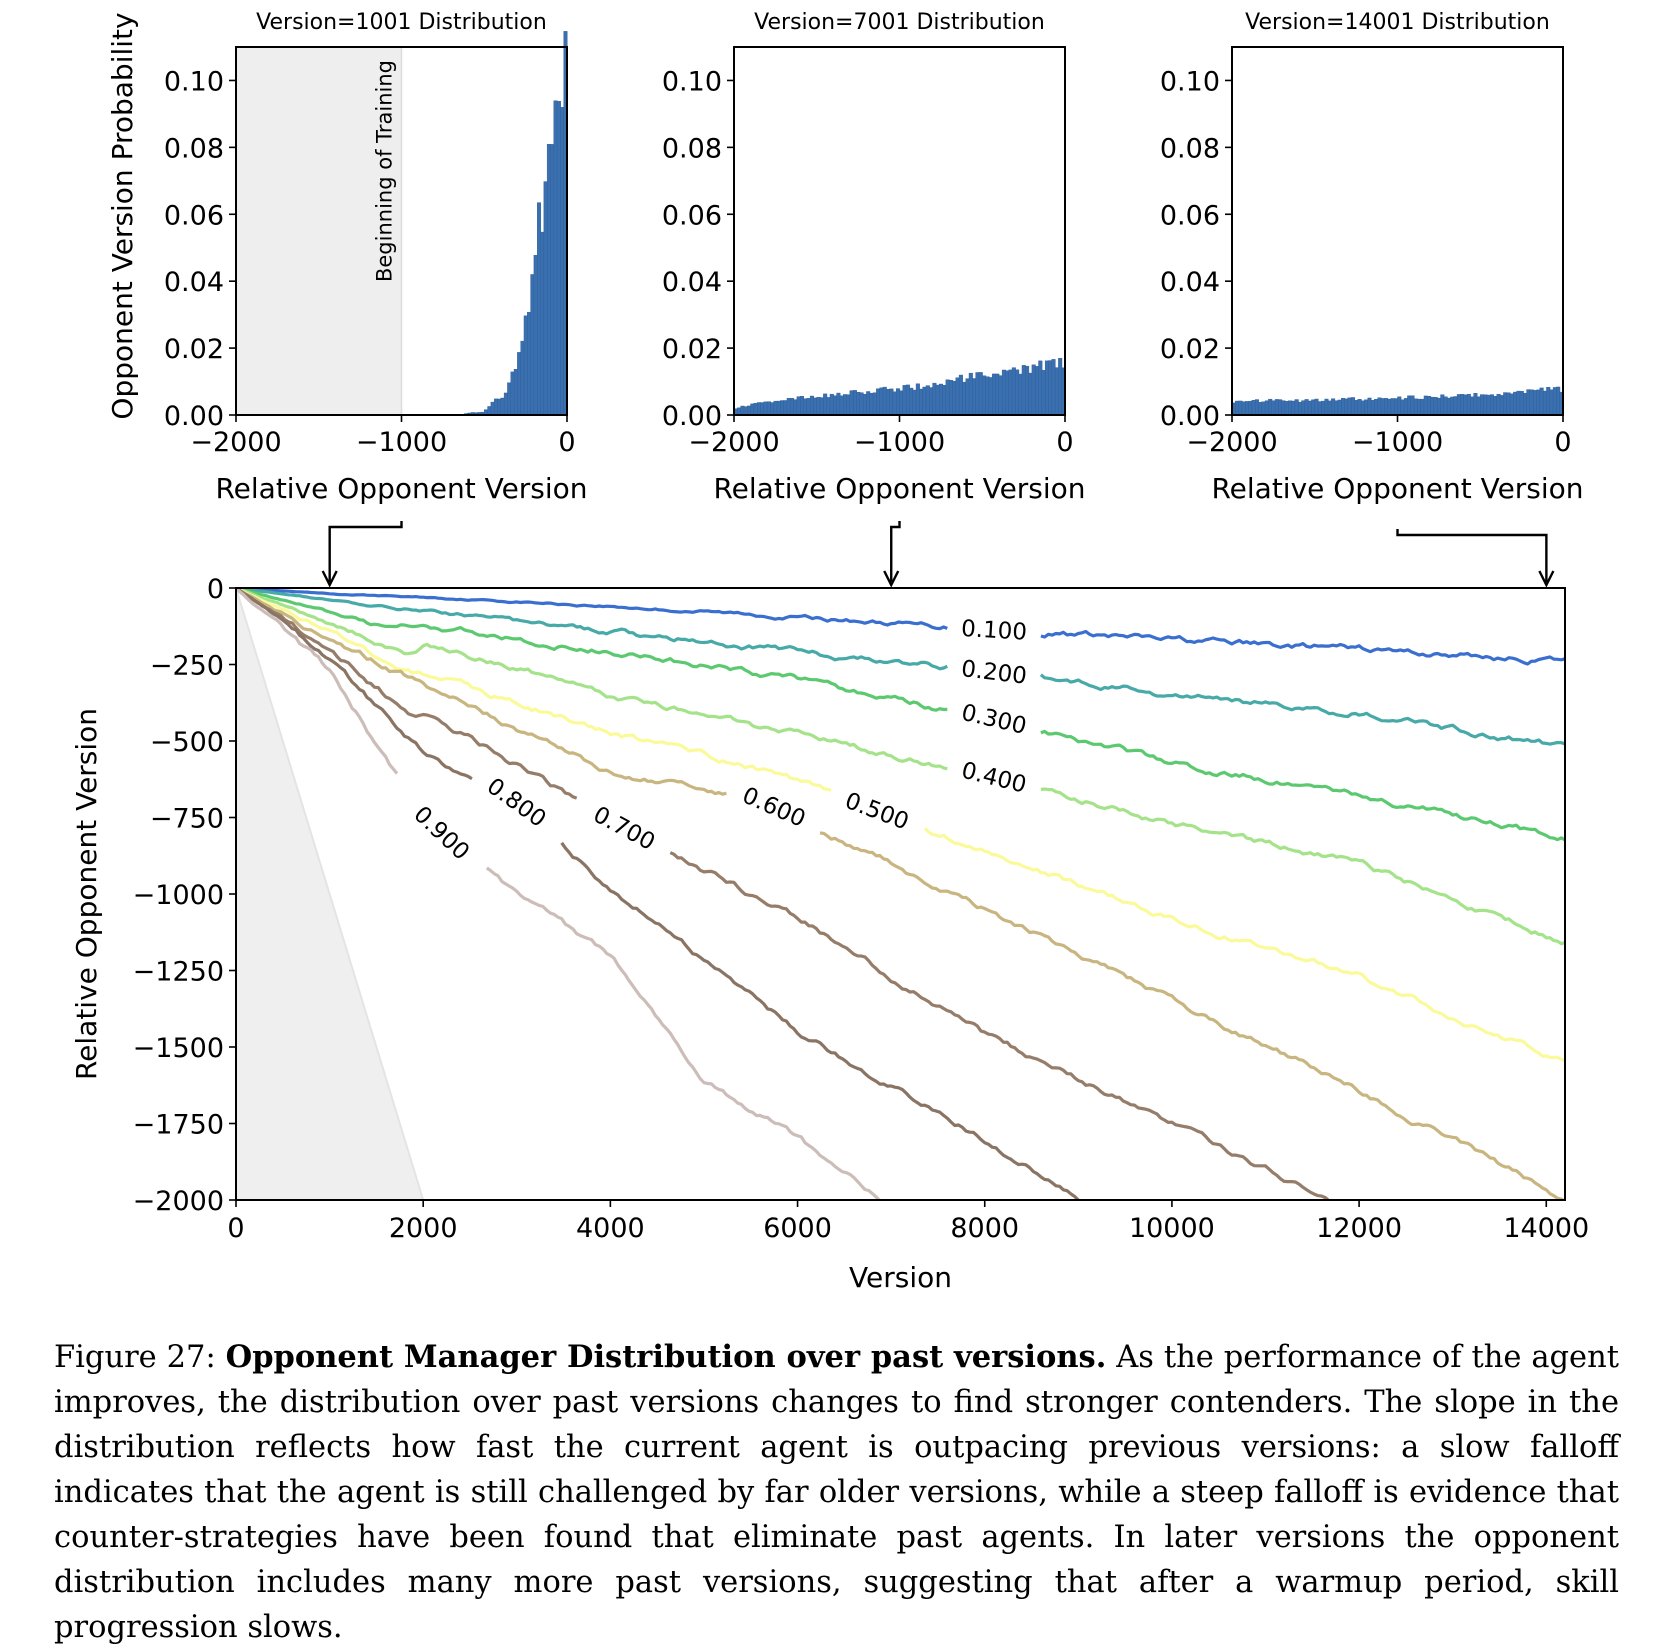 Image resolution: width=1666 pixels, height=1650 pixels. I want to click on contour-line-0.800-a, so click(354, 684).